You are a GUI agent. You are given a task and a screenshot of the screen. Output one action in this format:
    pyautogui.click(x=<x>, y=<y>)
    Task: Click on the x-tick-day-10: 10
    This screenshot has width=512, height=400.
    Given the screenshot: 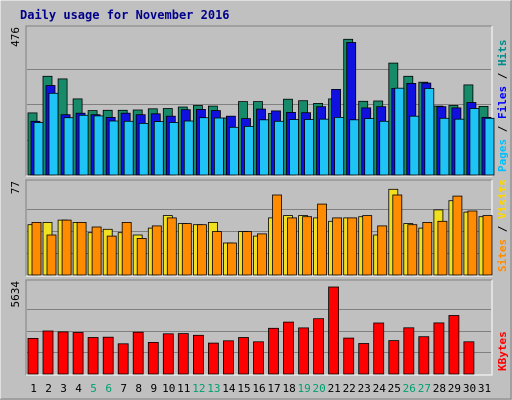 What is the action you would take?
    pyautogui.click(x=168, y=388)
    